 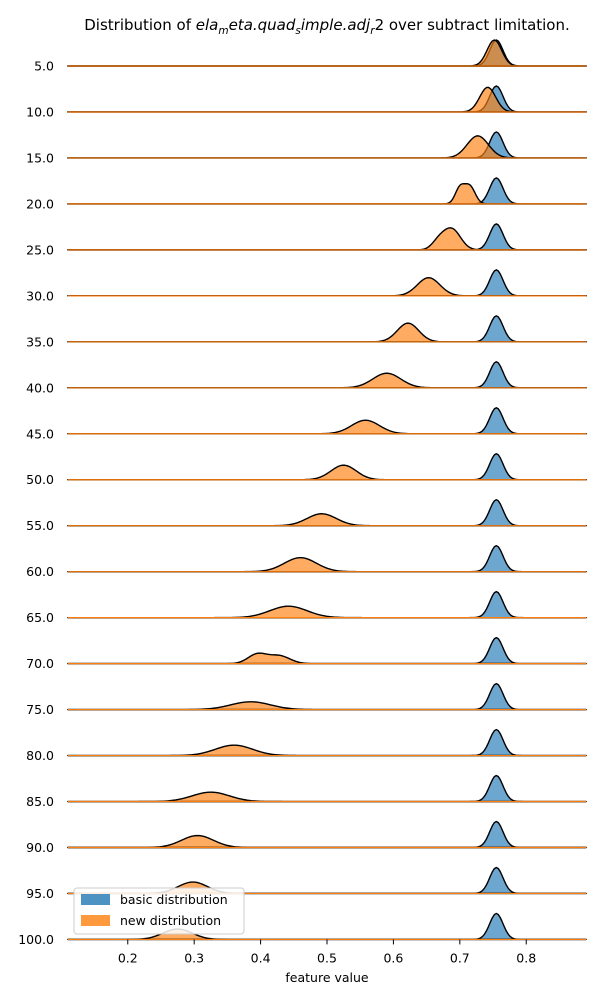 What do you see at coordinates (207, 25) in the screenshot?
I see `title-var-part: ela` at bounding box center [207, 25].